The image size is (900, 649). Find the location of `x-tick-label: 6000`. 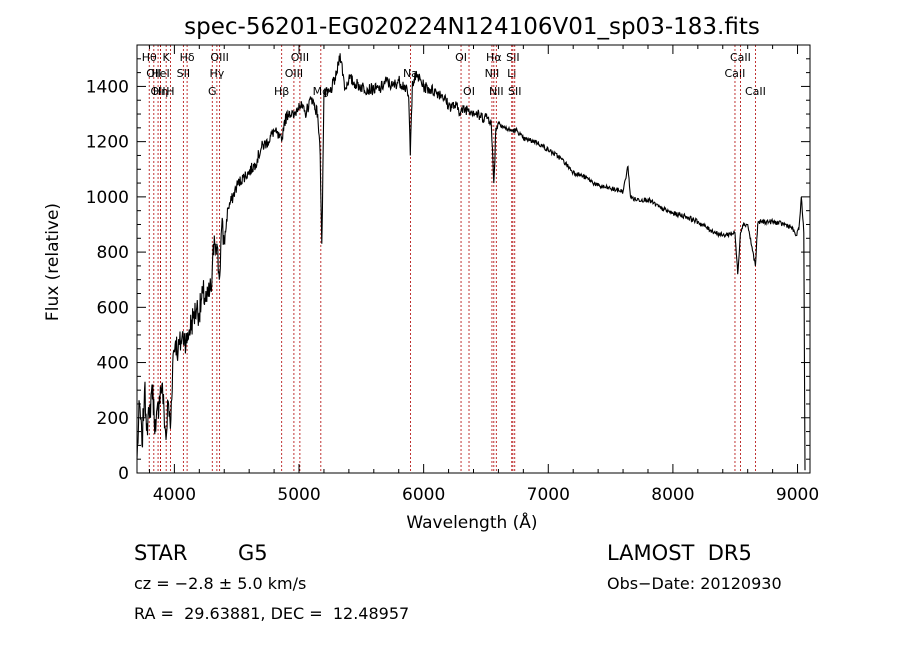

x-tick-label: 6000 is located at coordinates (423, 495).